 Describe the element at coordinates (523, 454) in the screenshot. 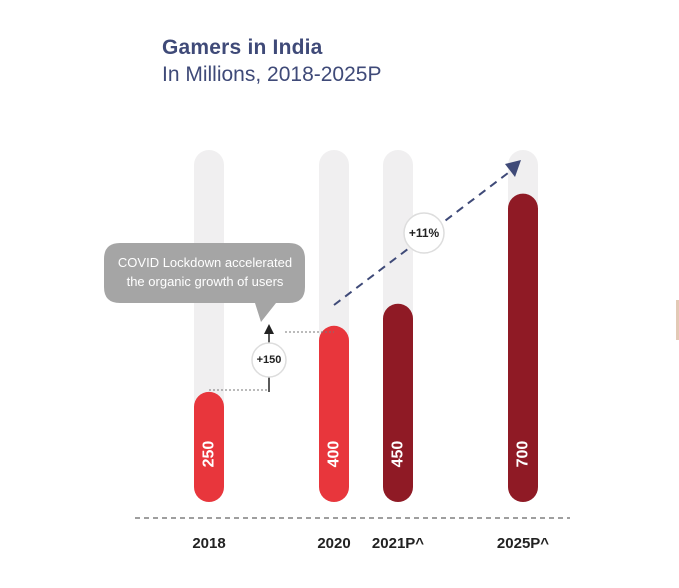

I see `bar-value-label: 700` at that location.